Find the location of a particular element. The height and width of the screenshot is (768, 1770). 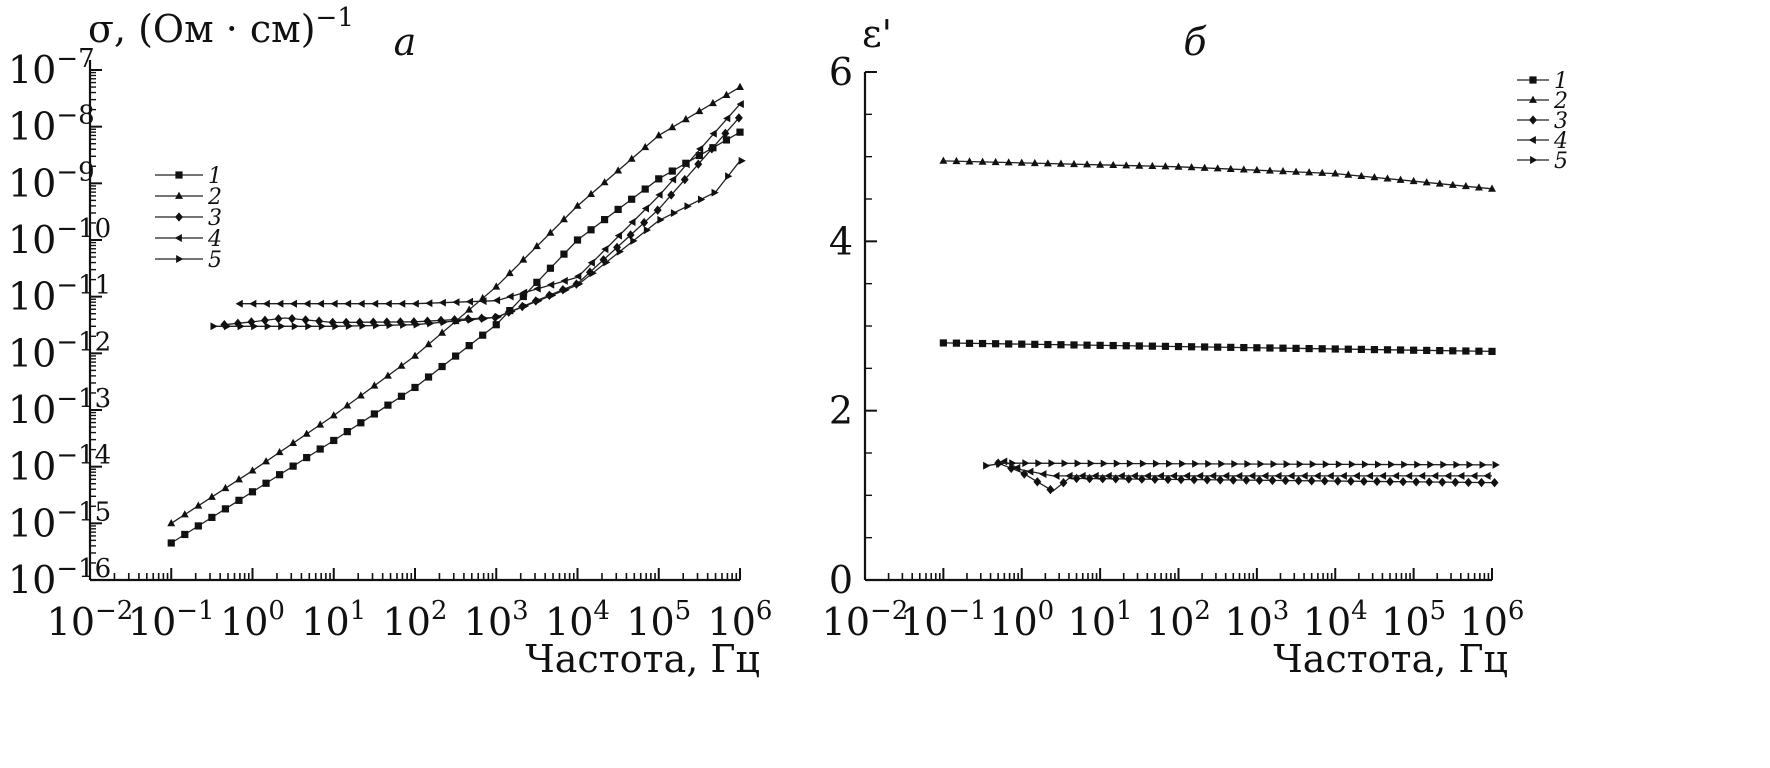

legend-label: 5 is located at coordinates (215, 260).